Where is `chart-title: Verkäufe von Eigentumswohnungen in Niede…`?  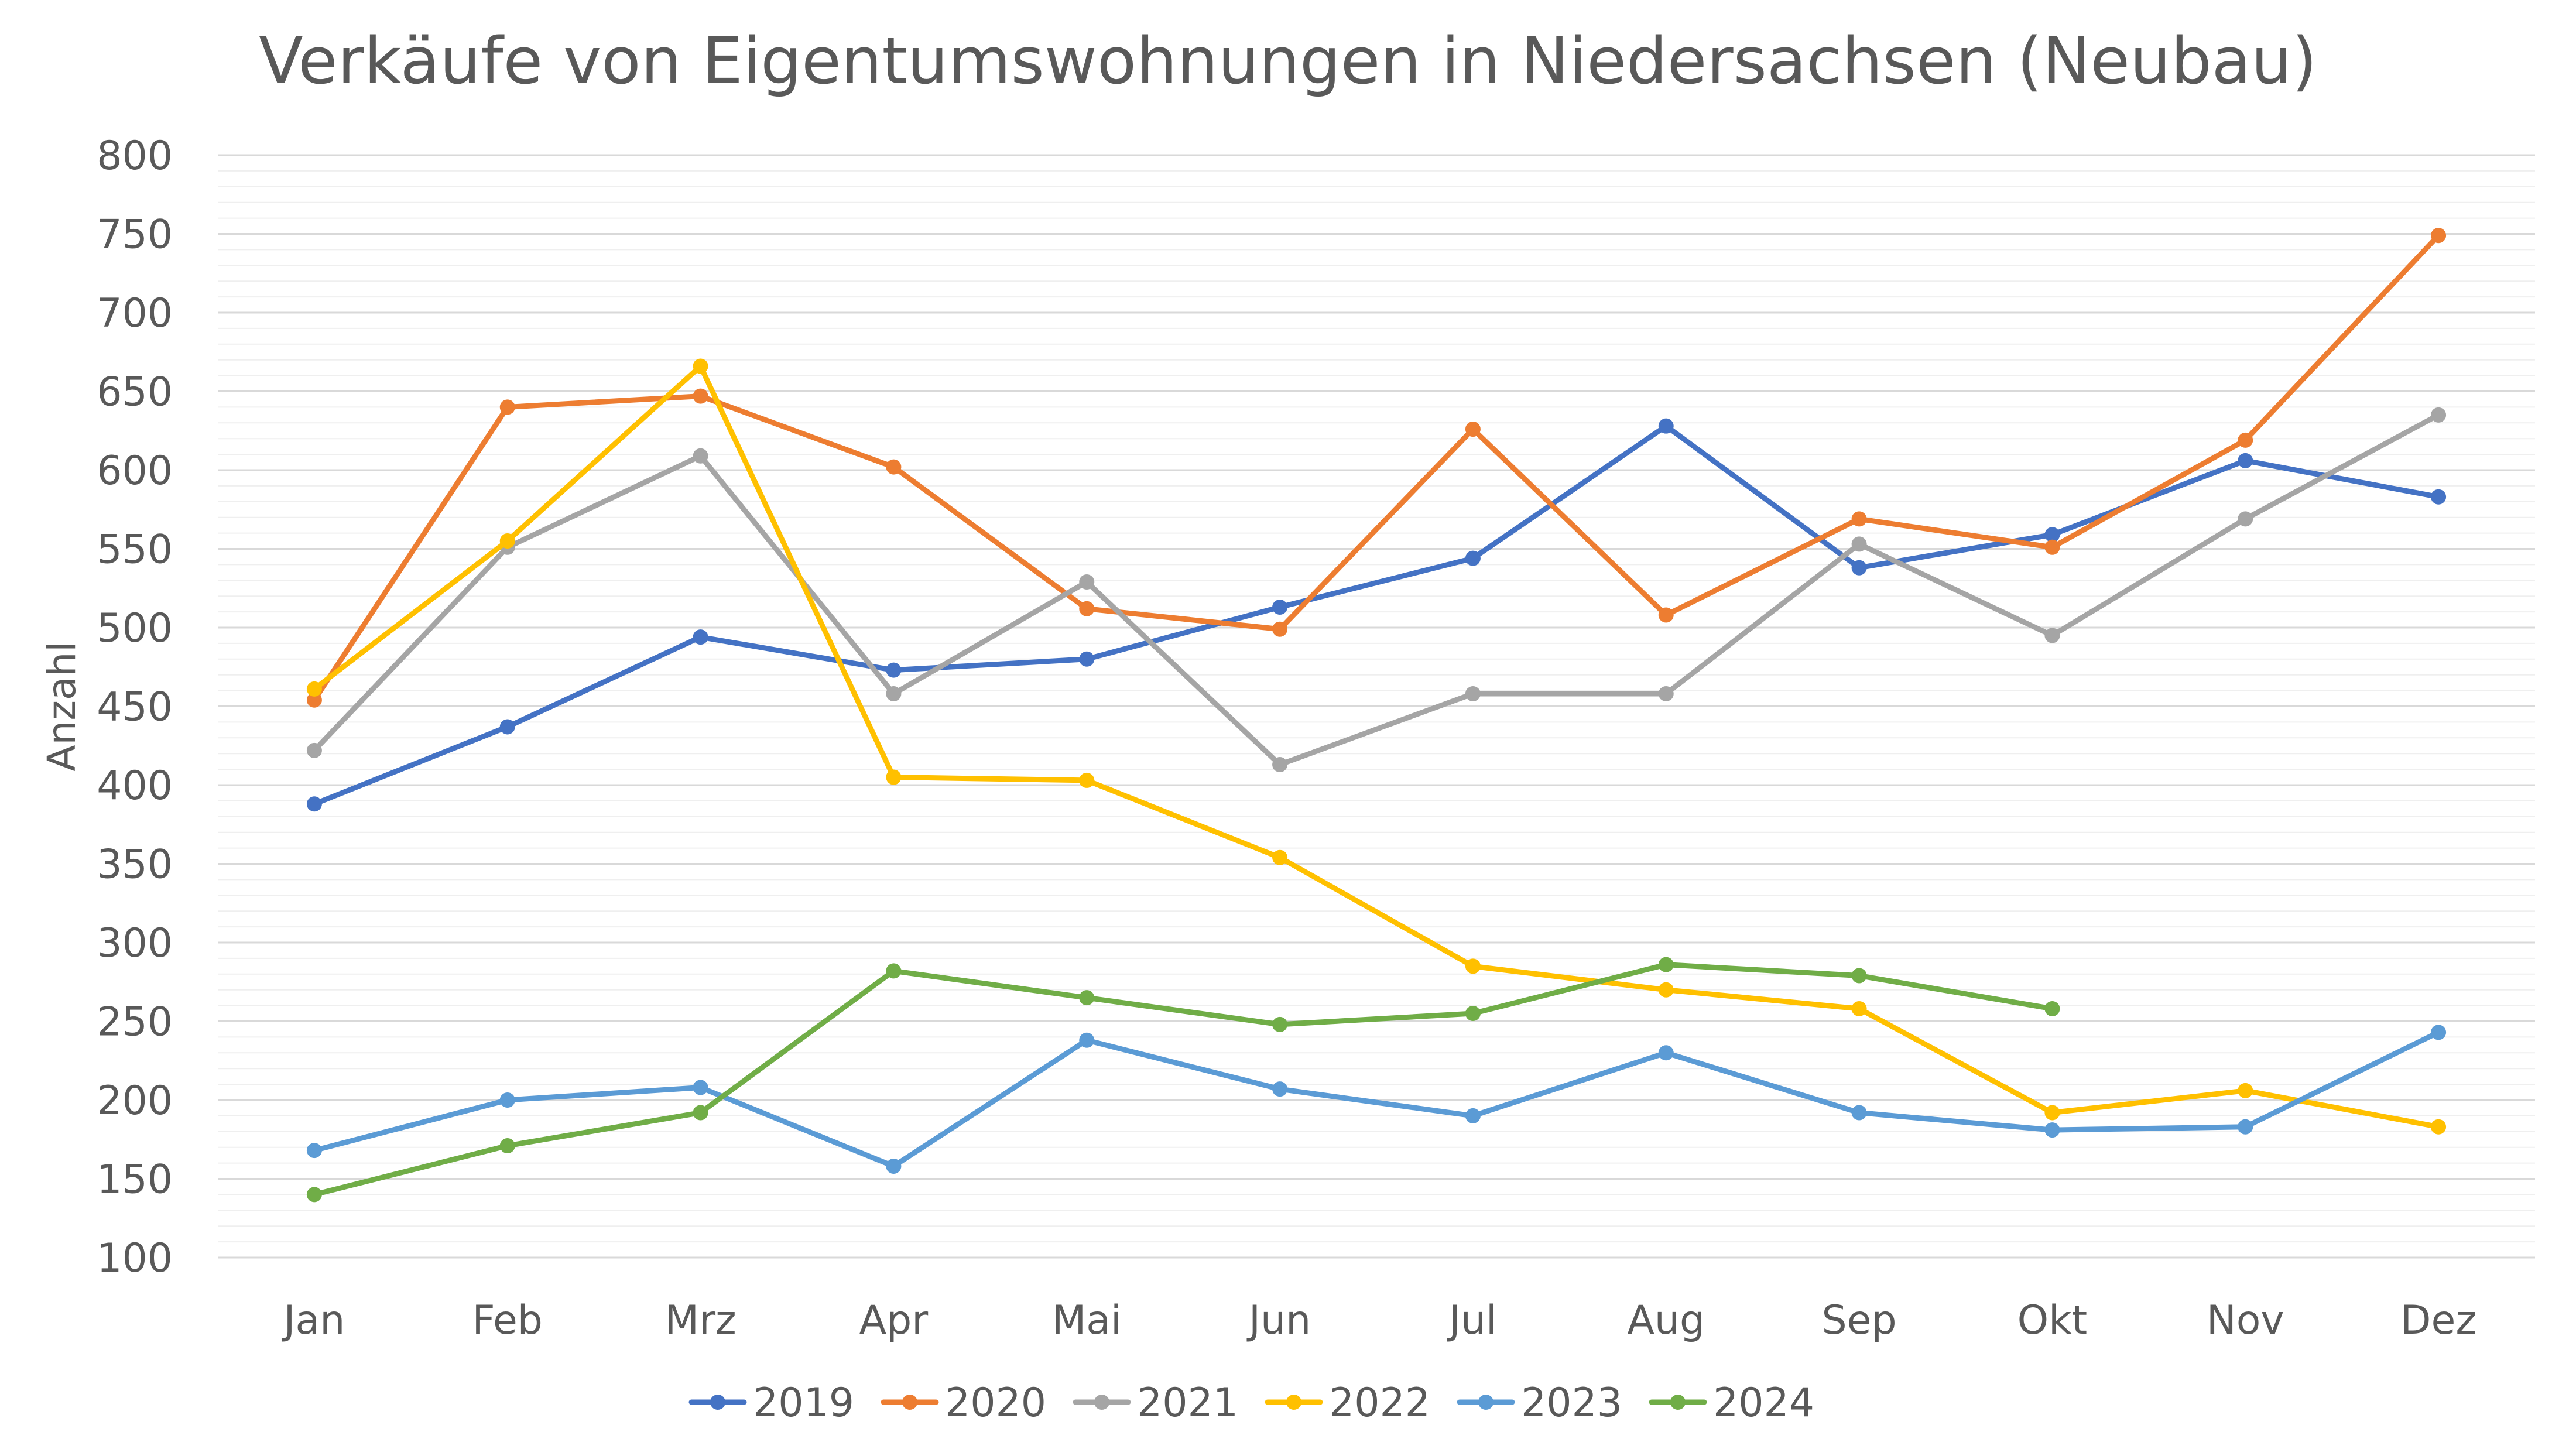 chart-title: Verkäufe von Eigentumswohnungen in Niede… is located at coordinates (1288, 60).